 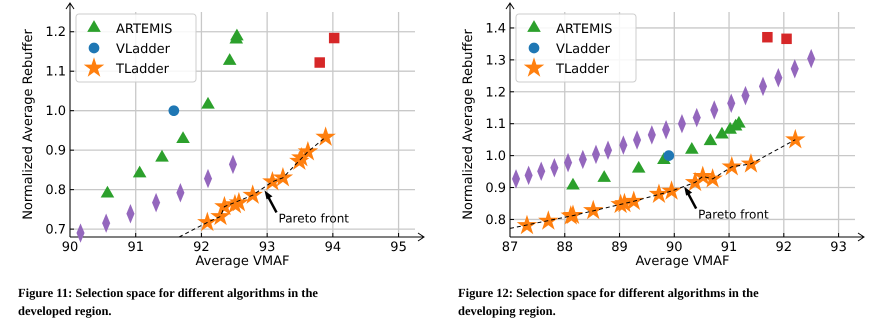 I want to click on y-tick-label: 0.7, so click(x=55, y=230).